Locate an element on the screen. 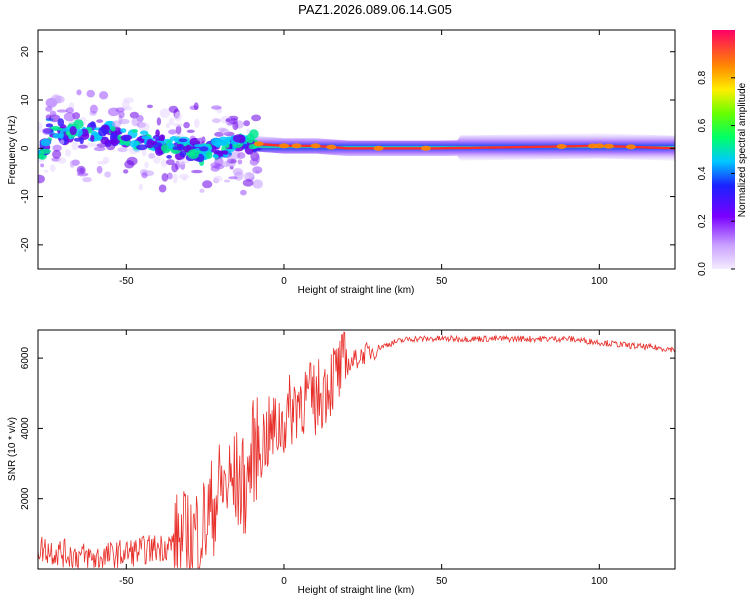 This screenshot has width=750, height=600. colorbar-tick-label: 0.0 is located at coordinates (702, 269).